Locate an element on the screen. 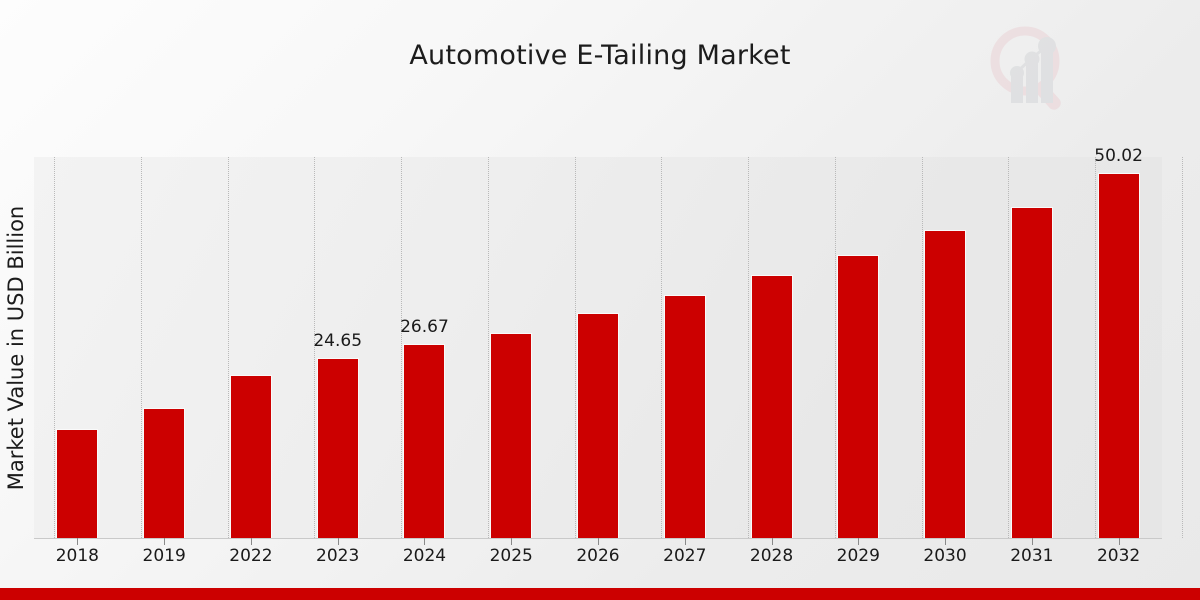 Image resolution: width=1200 pixels, height=600 pixels. y-axis-title: Market Value in USD Billion is located at coordinates (16, 347).